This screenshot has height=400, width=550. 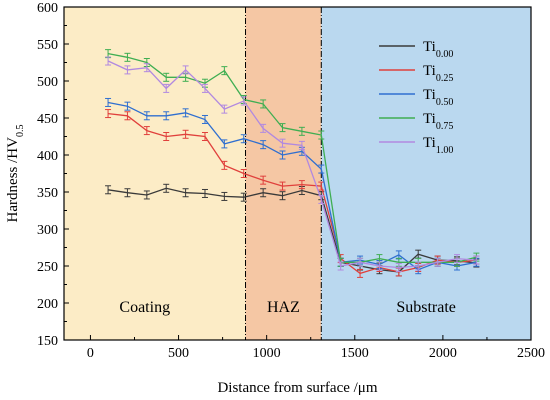 What do you see at coordinates (438, 73) in the screenshot?
I see `legend-entry: Ti0.25` at bounding box center [438, 73].